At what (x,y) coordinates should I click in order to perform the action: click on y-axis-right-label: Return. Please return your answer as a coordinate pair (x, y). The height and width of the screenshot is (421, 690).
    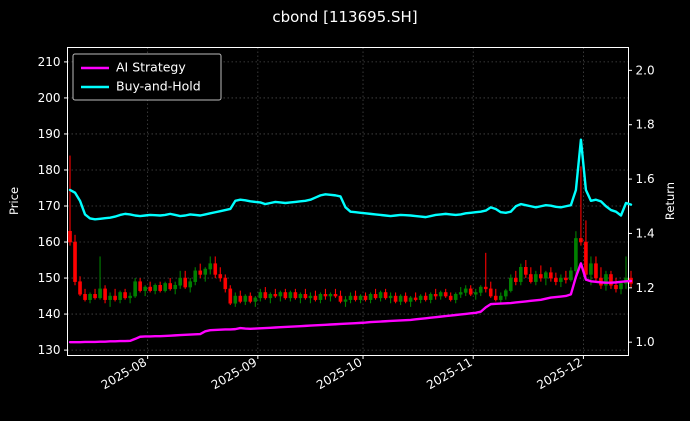
    Looking at the image, I should click on (670, 201).